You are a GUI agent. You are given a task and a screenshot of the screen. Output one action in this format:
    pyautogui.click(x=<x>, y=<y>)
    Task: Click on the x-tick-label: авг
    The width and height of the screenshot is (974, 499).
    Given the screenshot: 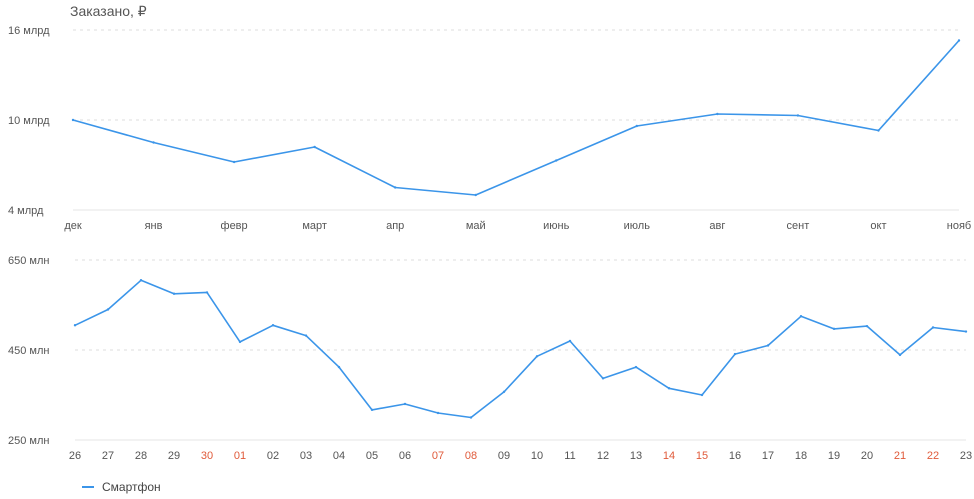 What is the action you would take?
    pyautogui.click(x=717, y=226)
    